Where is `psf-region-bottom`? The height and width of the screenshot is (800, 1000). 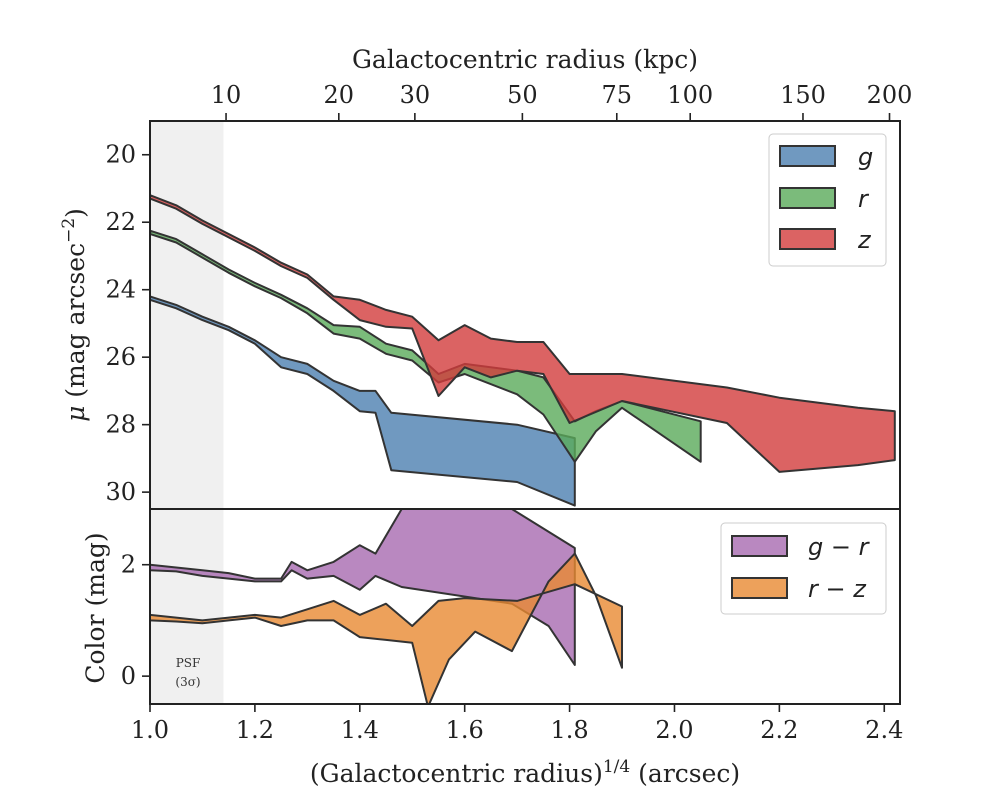 psf-region-bottom is located at coordinates (187, 606).